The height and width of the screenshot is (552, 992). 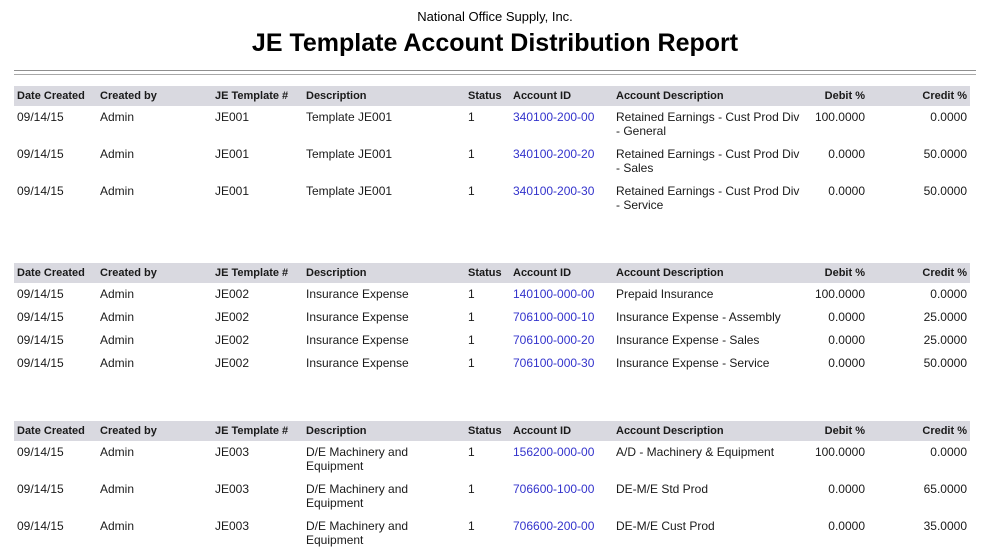 I want to click on cell-account-id: 340100-200-30, so click(x=561, y=198).